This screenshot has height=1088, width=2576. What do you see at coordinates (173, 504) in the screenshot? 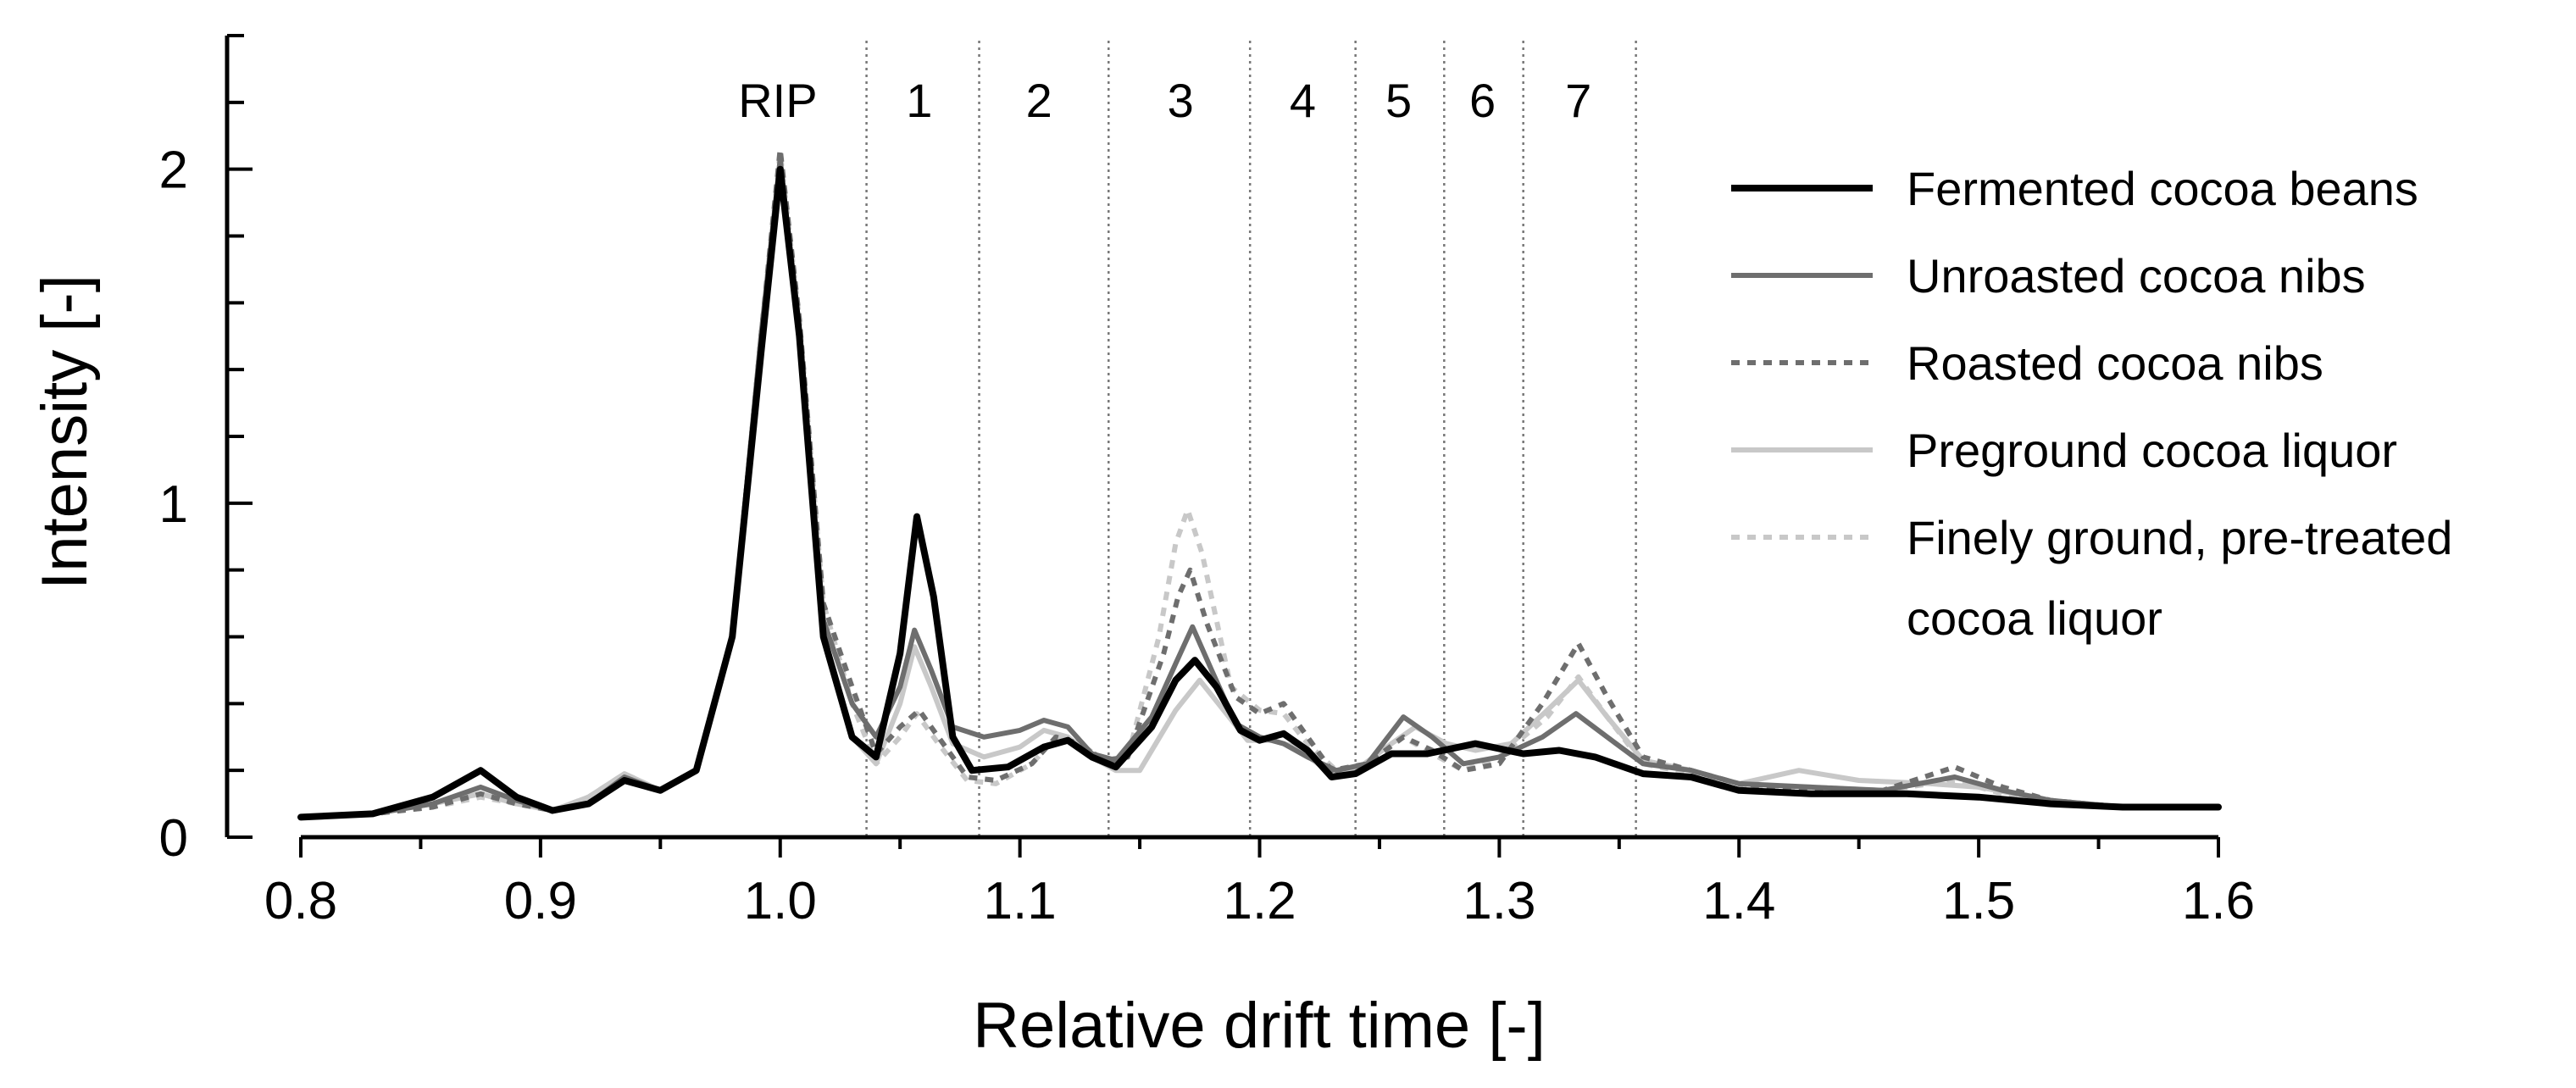
I see `y-tick-label: 1` at bounding box center [173, 504].